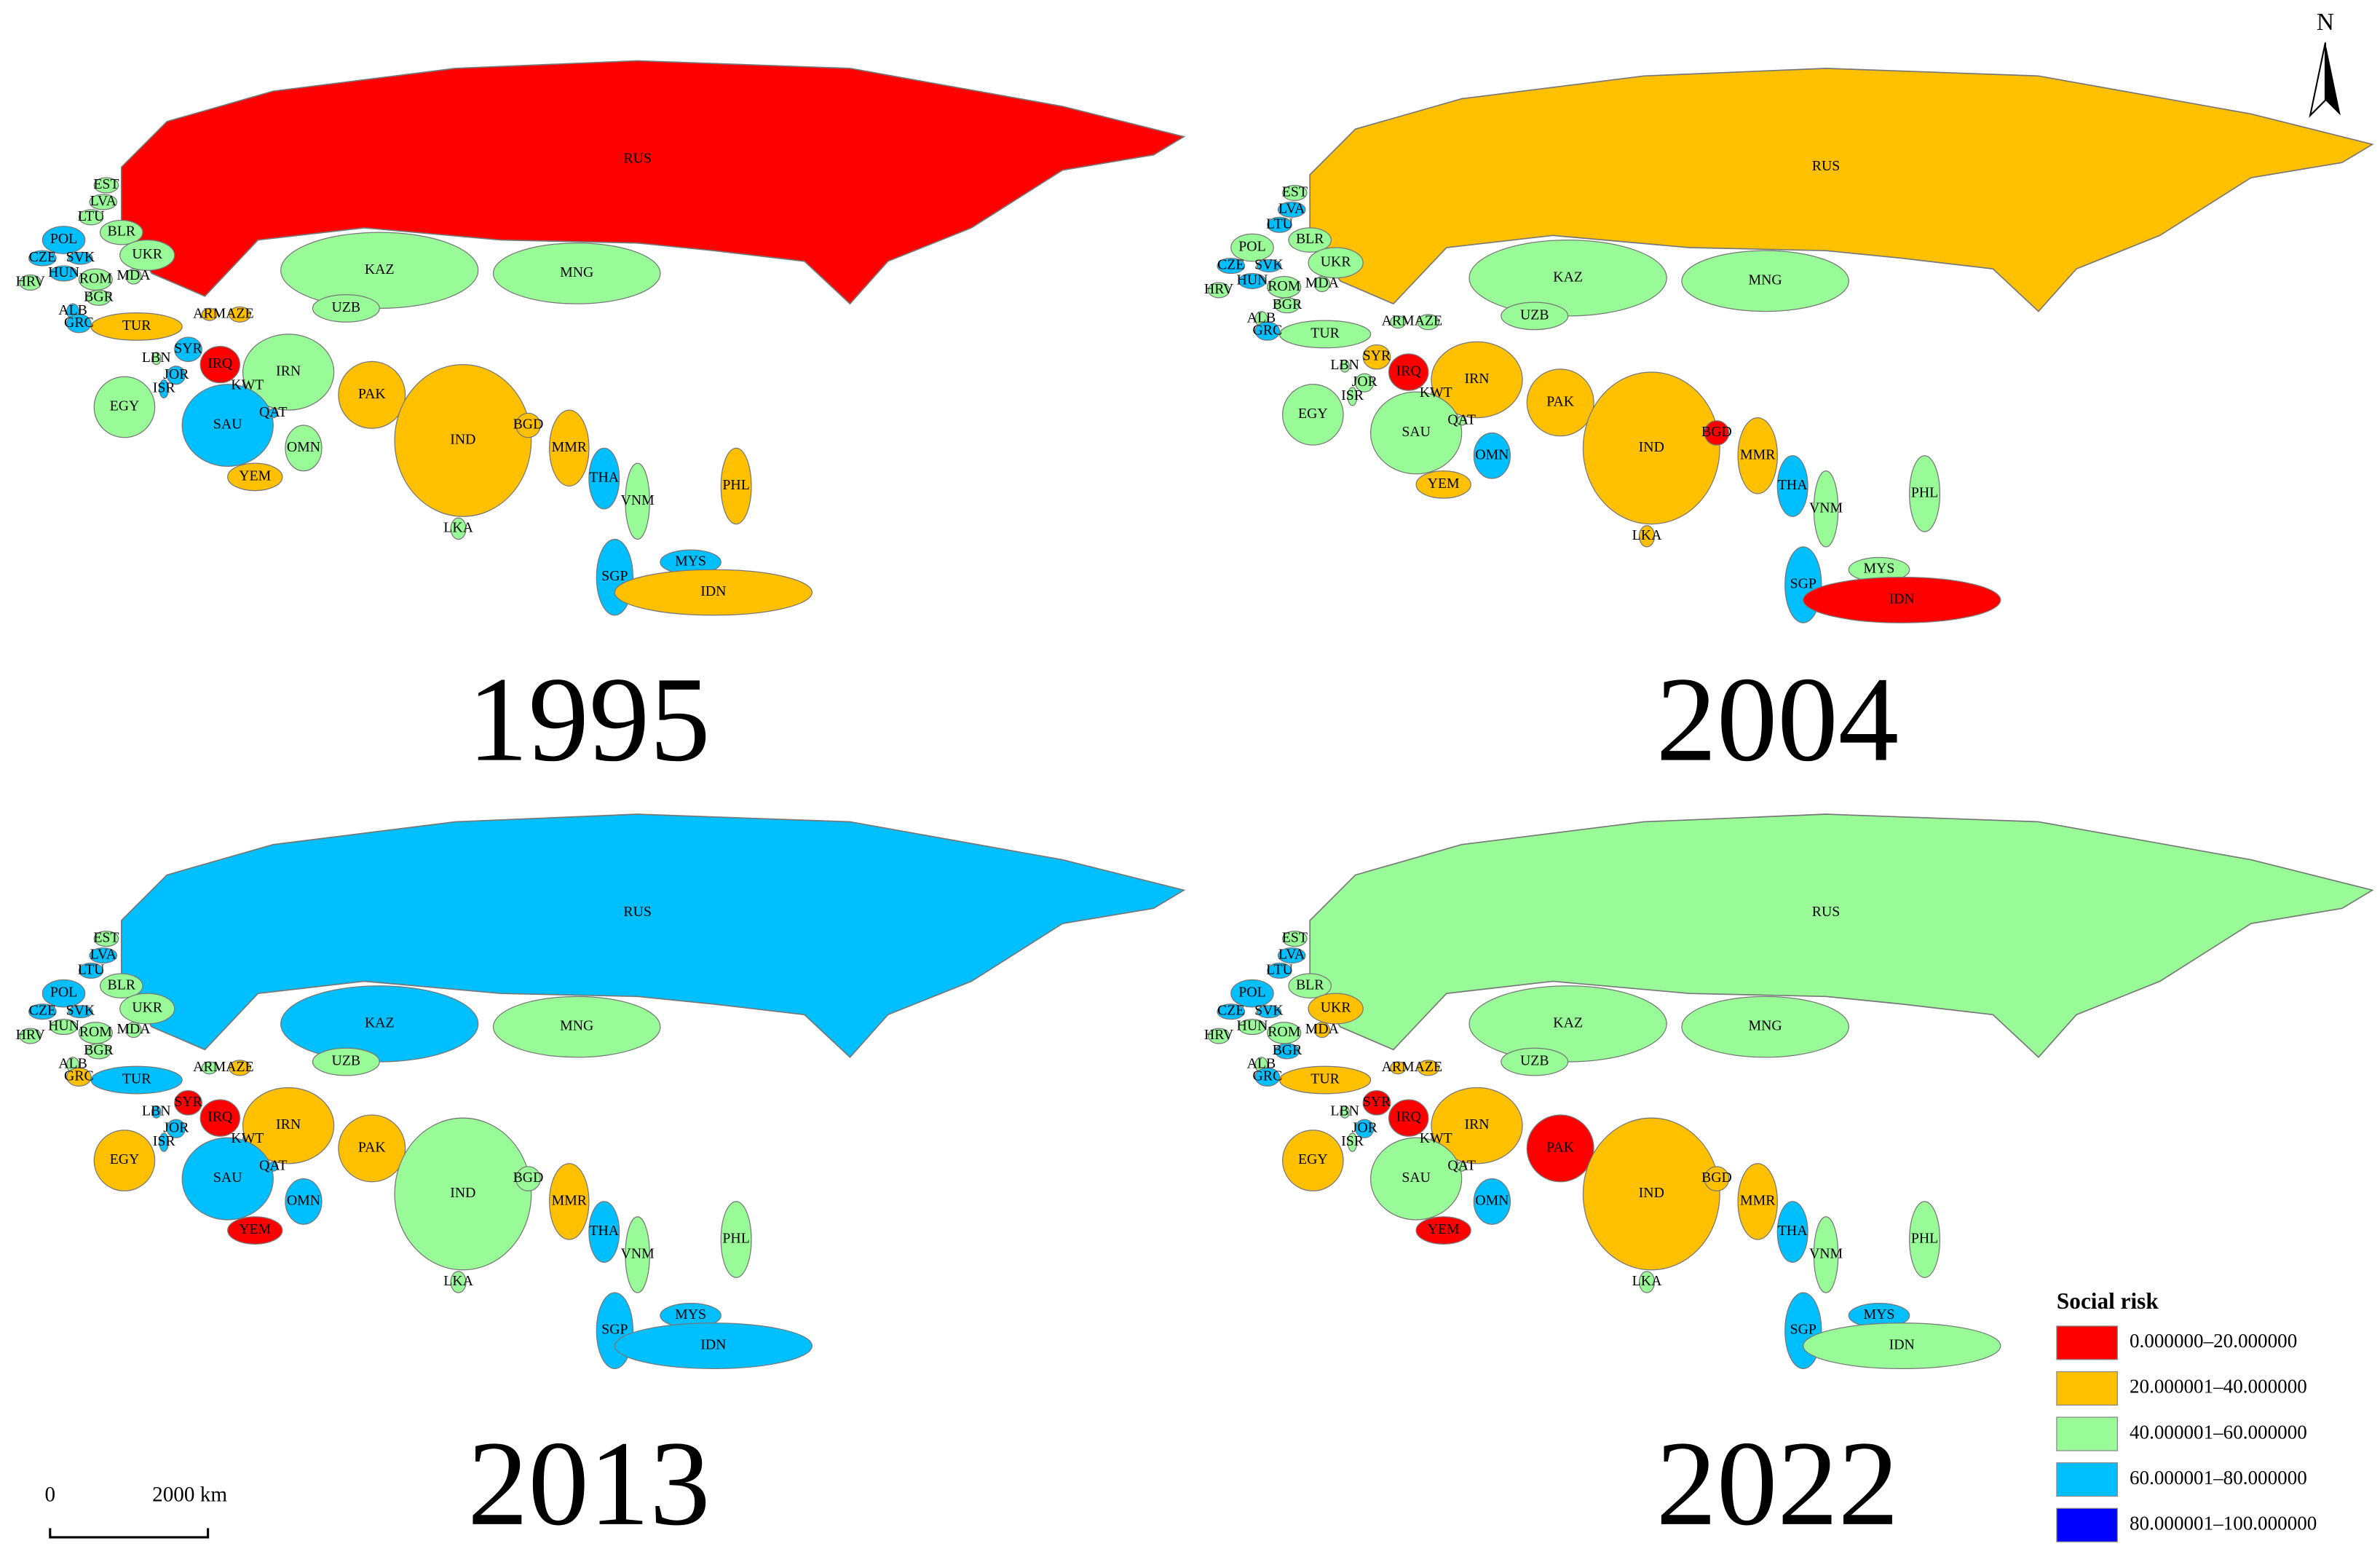 The image size is (2380, 1557). What do you see at coordinates (1344, 1111) in the screenshot?
I see `country-label: LBN` at bounding box center [1344, 1111].